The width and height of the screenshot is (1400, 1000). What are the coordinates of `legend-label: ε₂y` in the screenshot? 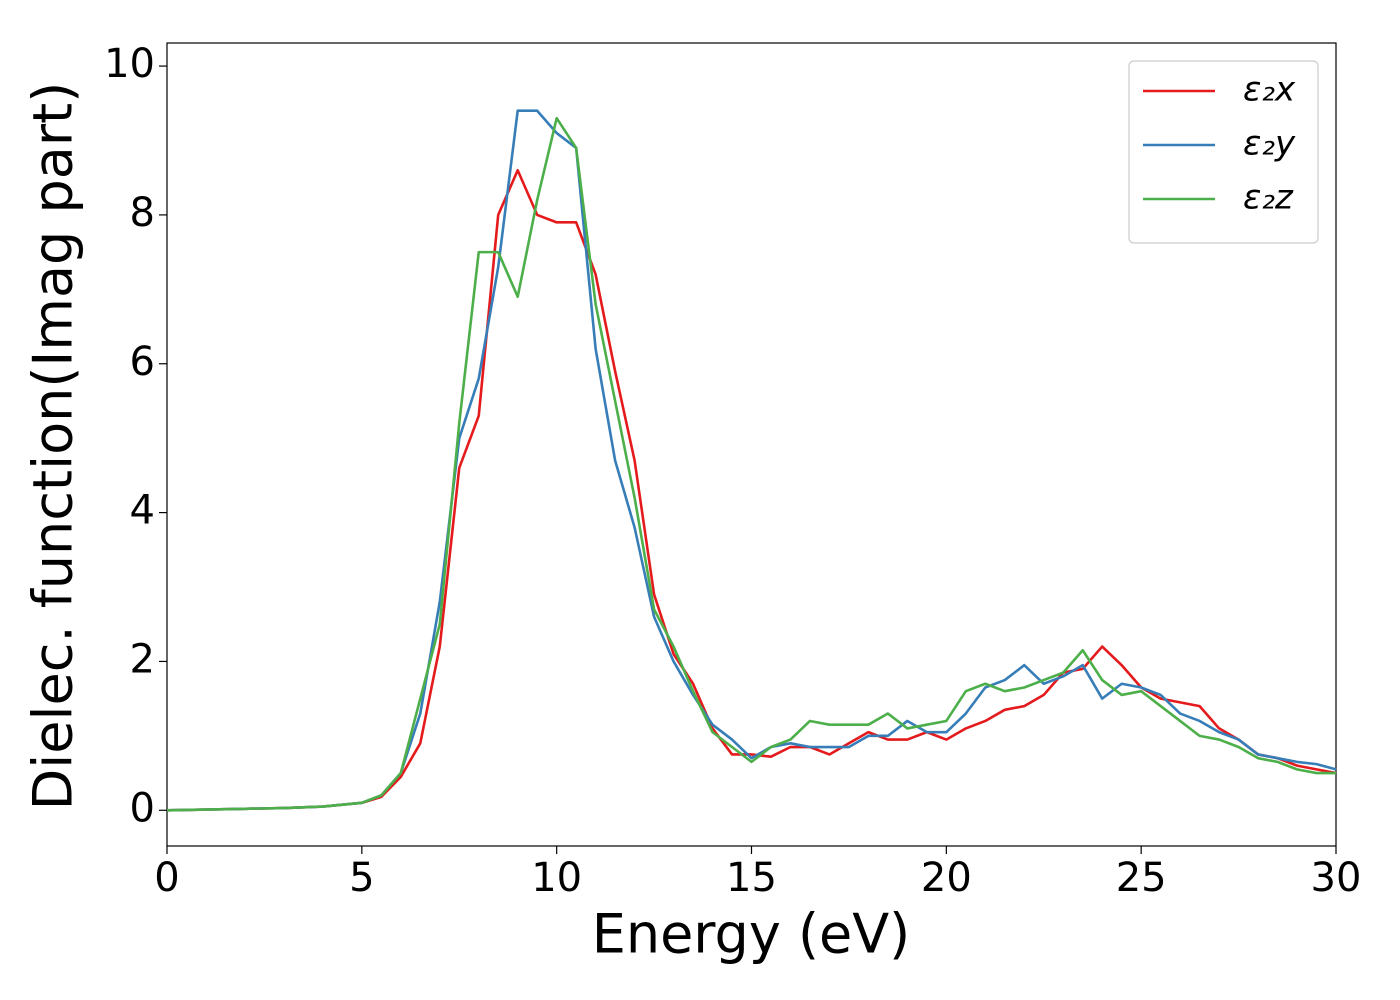 It's located at (1269, 144).